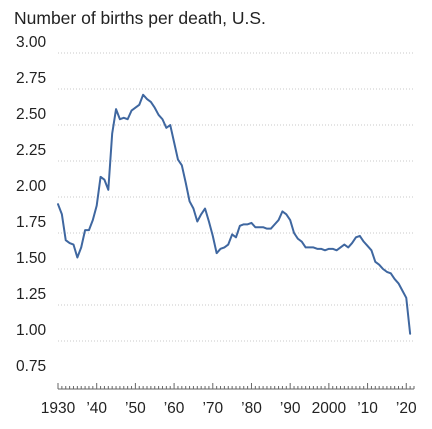 This screenshot has width=432, height=429. I want to click on x-tick-label: 1930, so click(58, 408).